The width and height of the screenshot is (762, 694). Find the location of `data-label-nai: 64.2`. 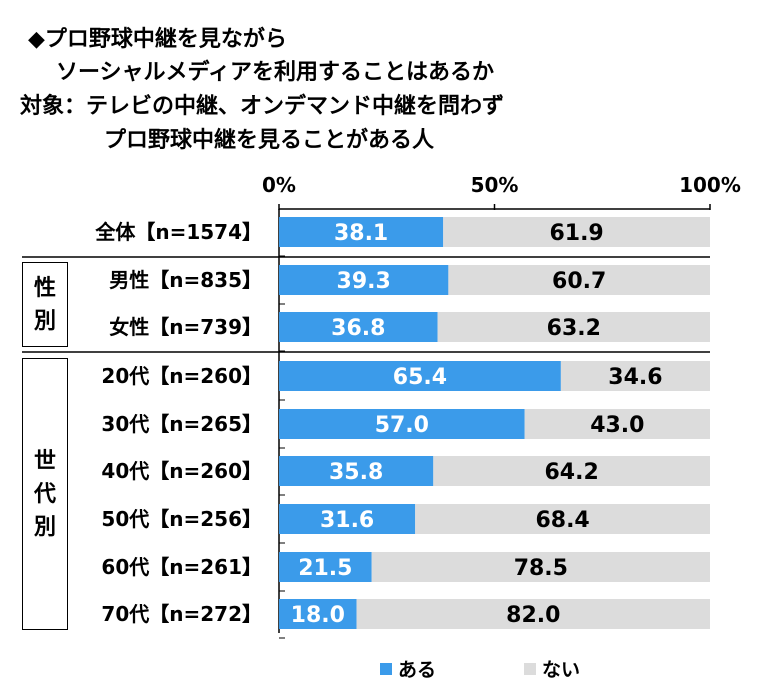

data-label-nai: 64.2 is located at coordinates (572, 472).